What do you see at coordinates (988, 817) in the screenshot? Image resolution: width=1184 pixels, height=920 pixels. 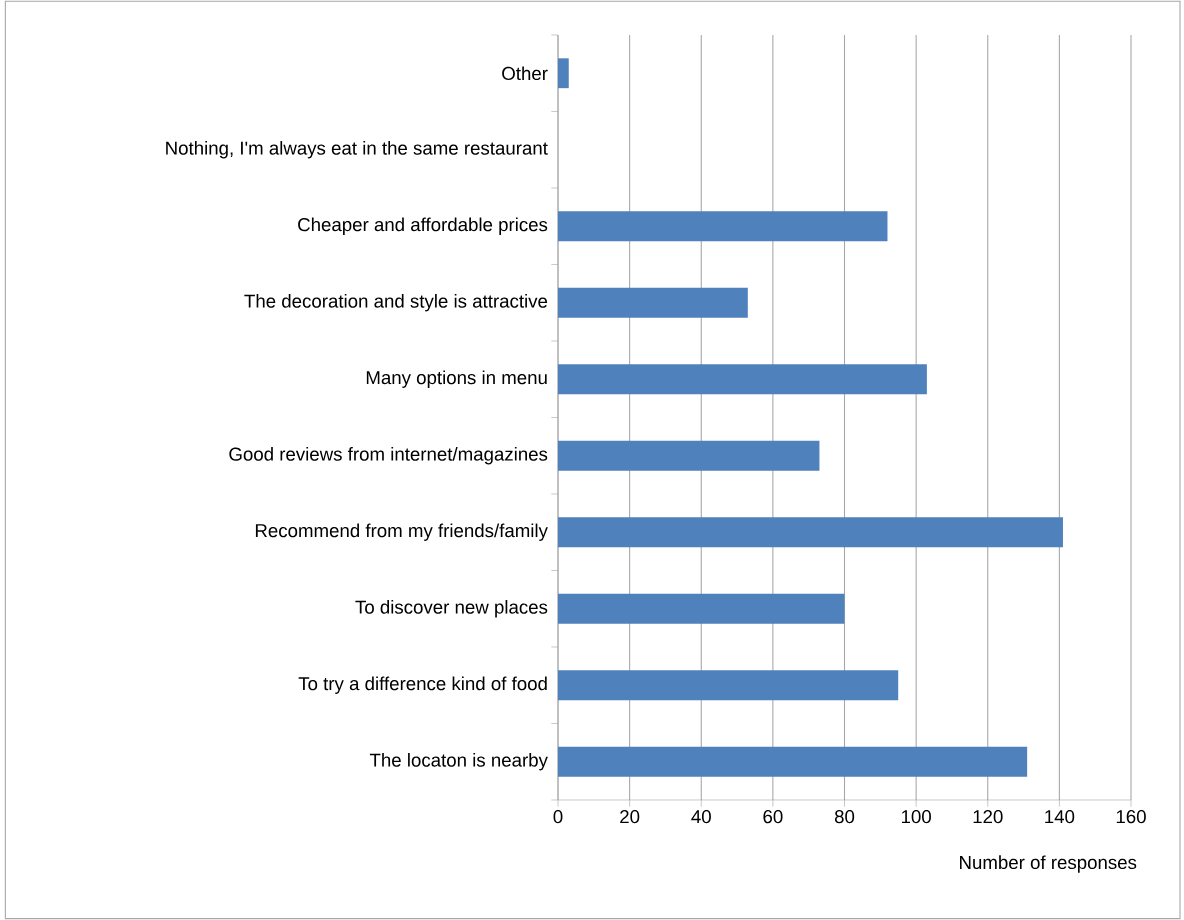 I see `x-tick-label: 120` at bounding box center [988, 817].